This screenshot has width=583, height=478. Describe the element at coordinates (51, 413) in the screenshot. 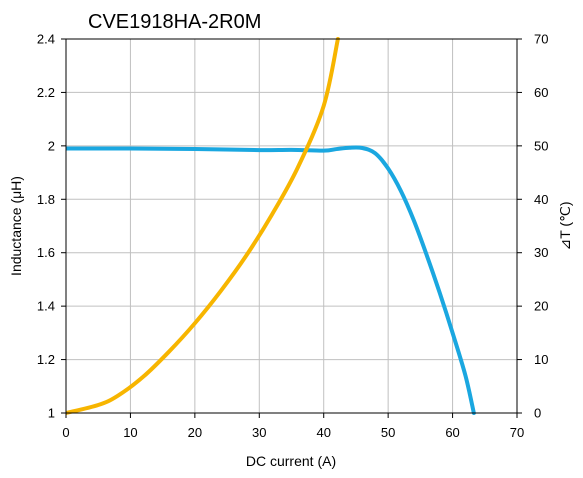

I see `y-left-tick-label: 1` at that location.